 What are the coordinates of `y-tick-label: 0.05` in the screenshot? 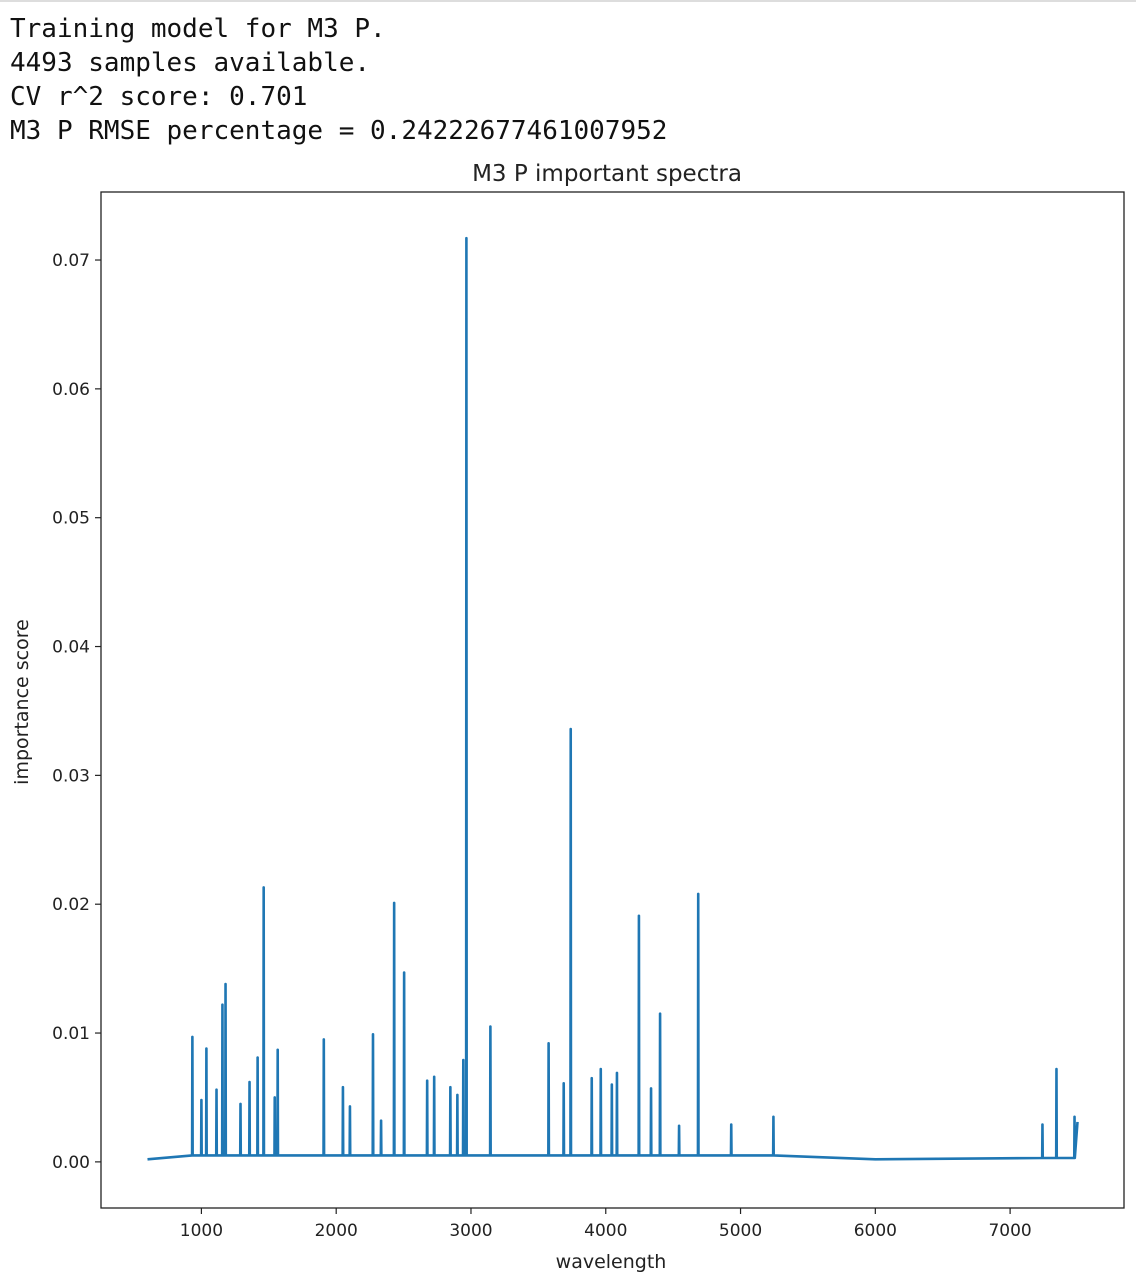 It's located at (71, 519).